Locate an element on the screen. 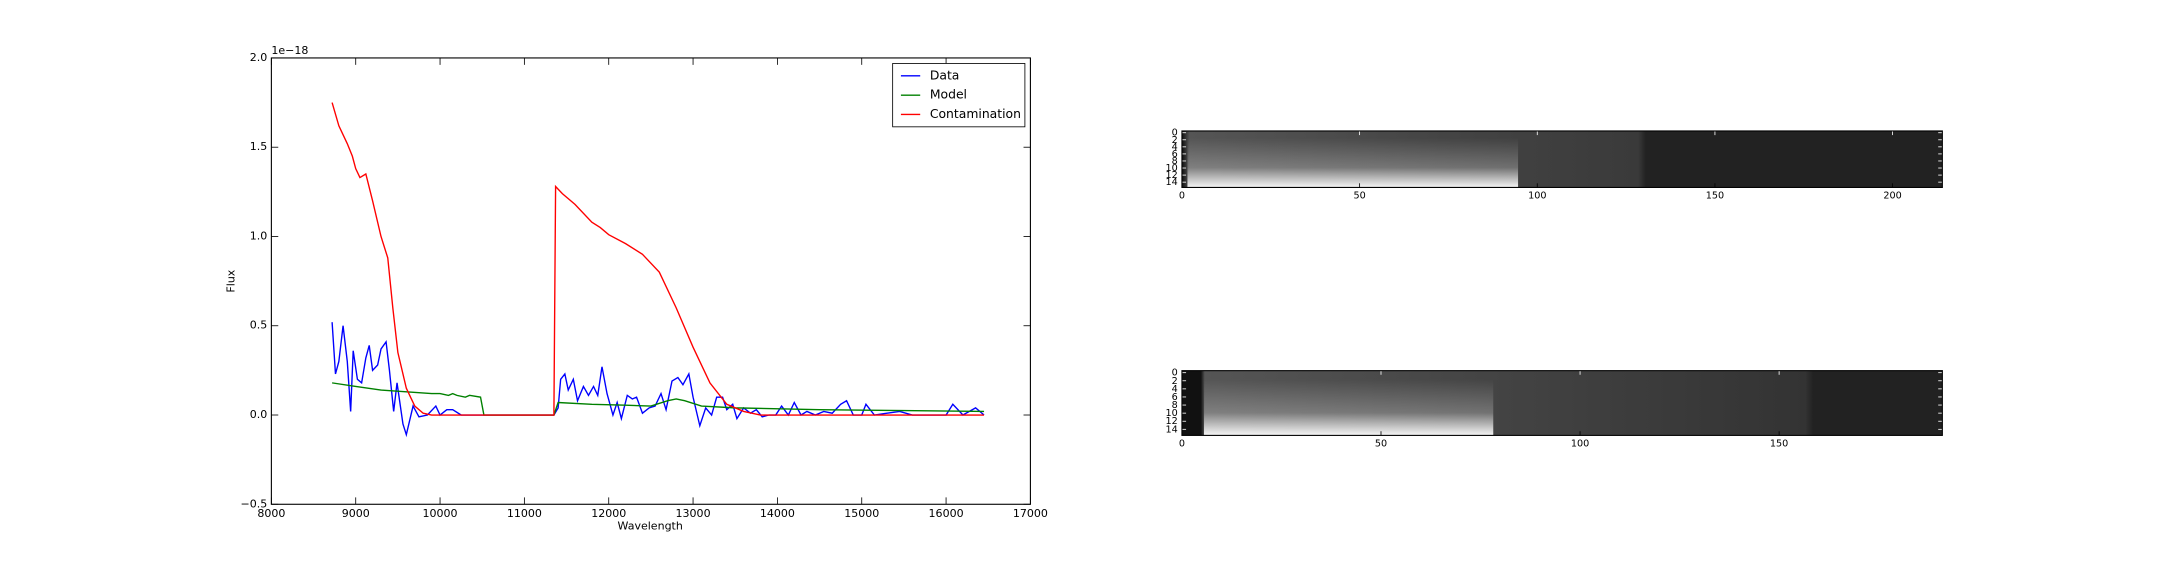  x-tick-label: 15000 is located at coordinates (861, 513).